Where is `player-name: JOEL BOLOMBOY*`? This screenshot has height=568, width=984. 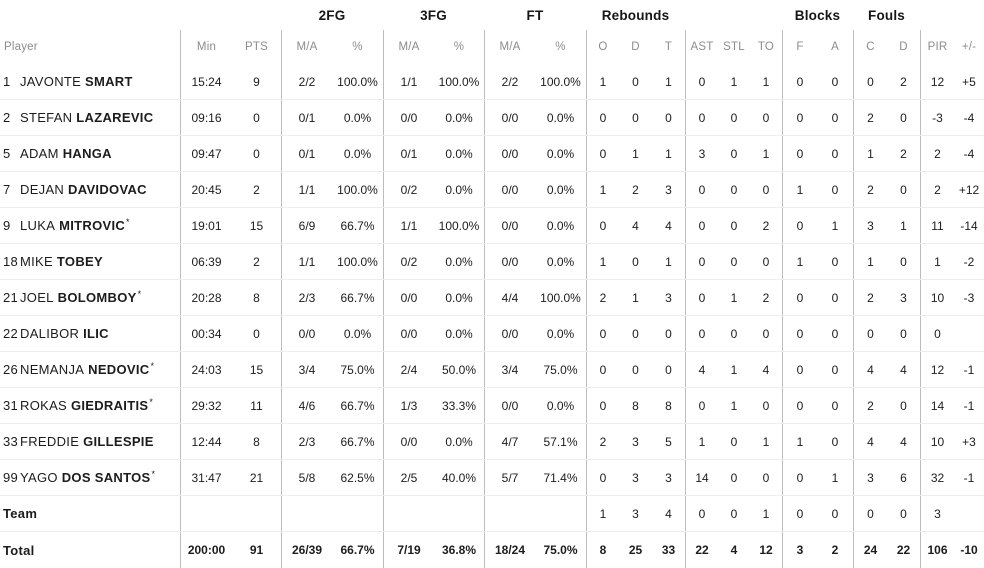 player-name: JOEL BOLOMBOY* is located at coordinates (81, 296).